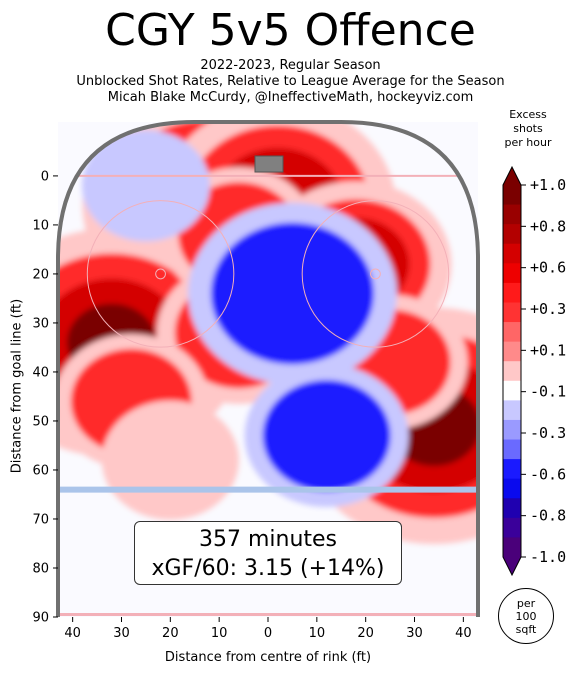 This screenshot has width=581, height=675. What do you see at coordinates (528, 142) in the screenshot?
I see `legend-title-line3: per hour` at bounding box center [528, 142].